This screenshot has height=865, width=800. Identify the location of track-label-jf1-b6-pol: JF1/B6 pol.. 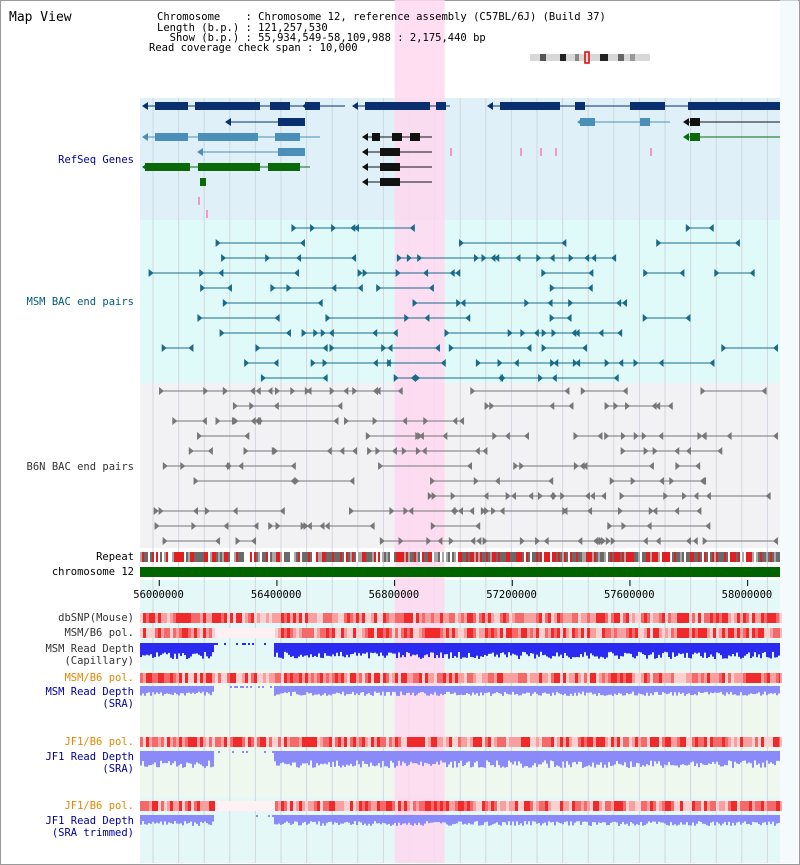
(99, 742).